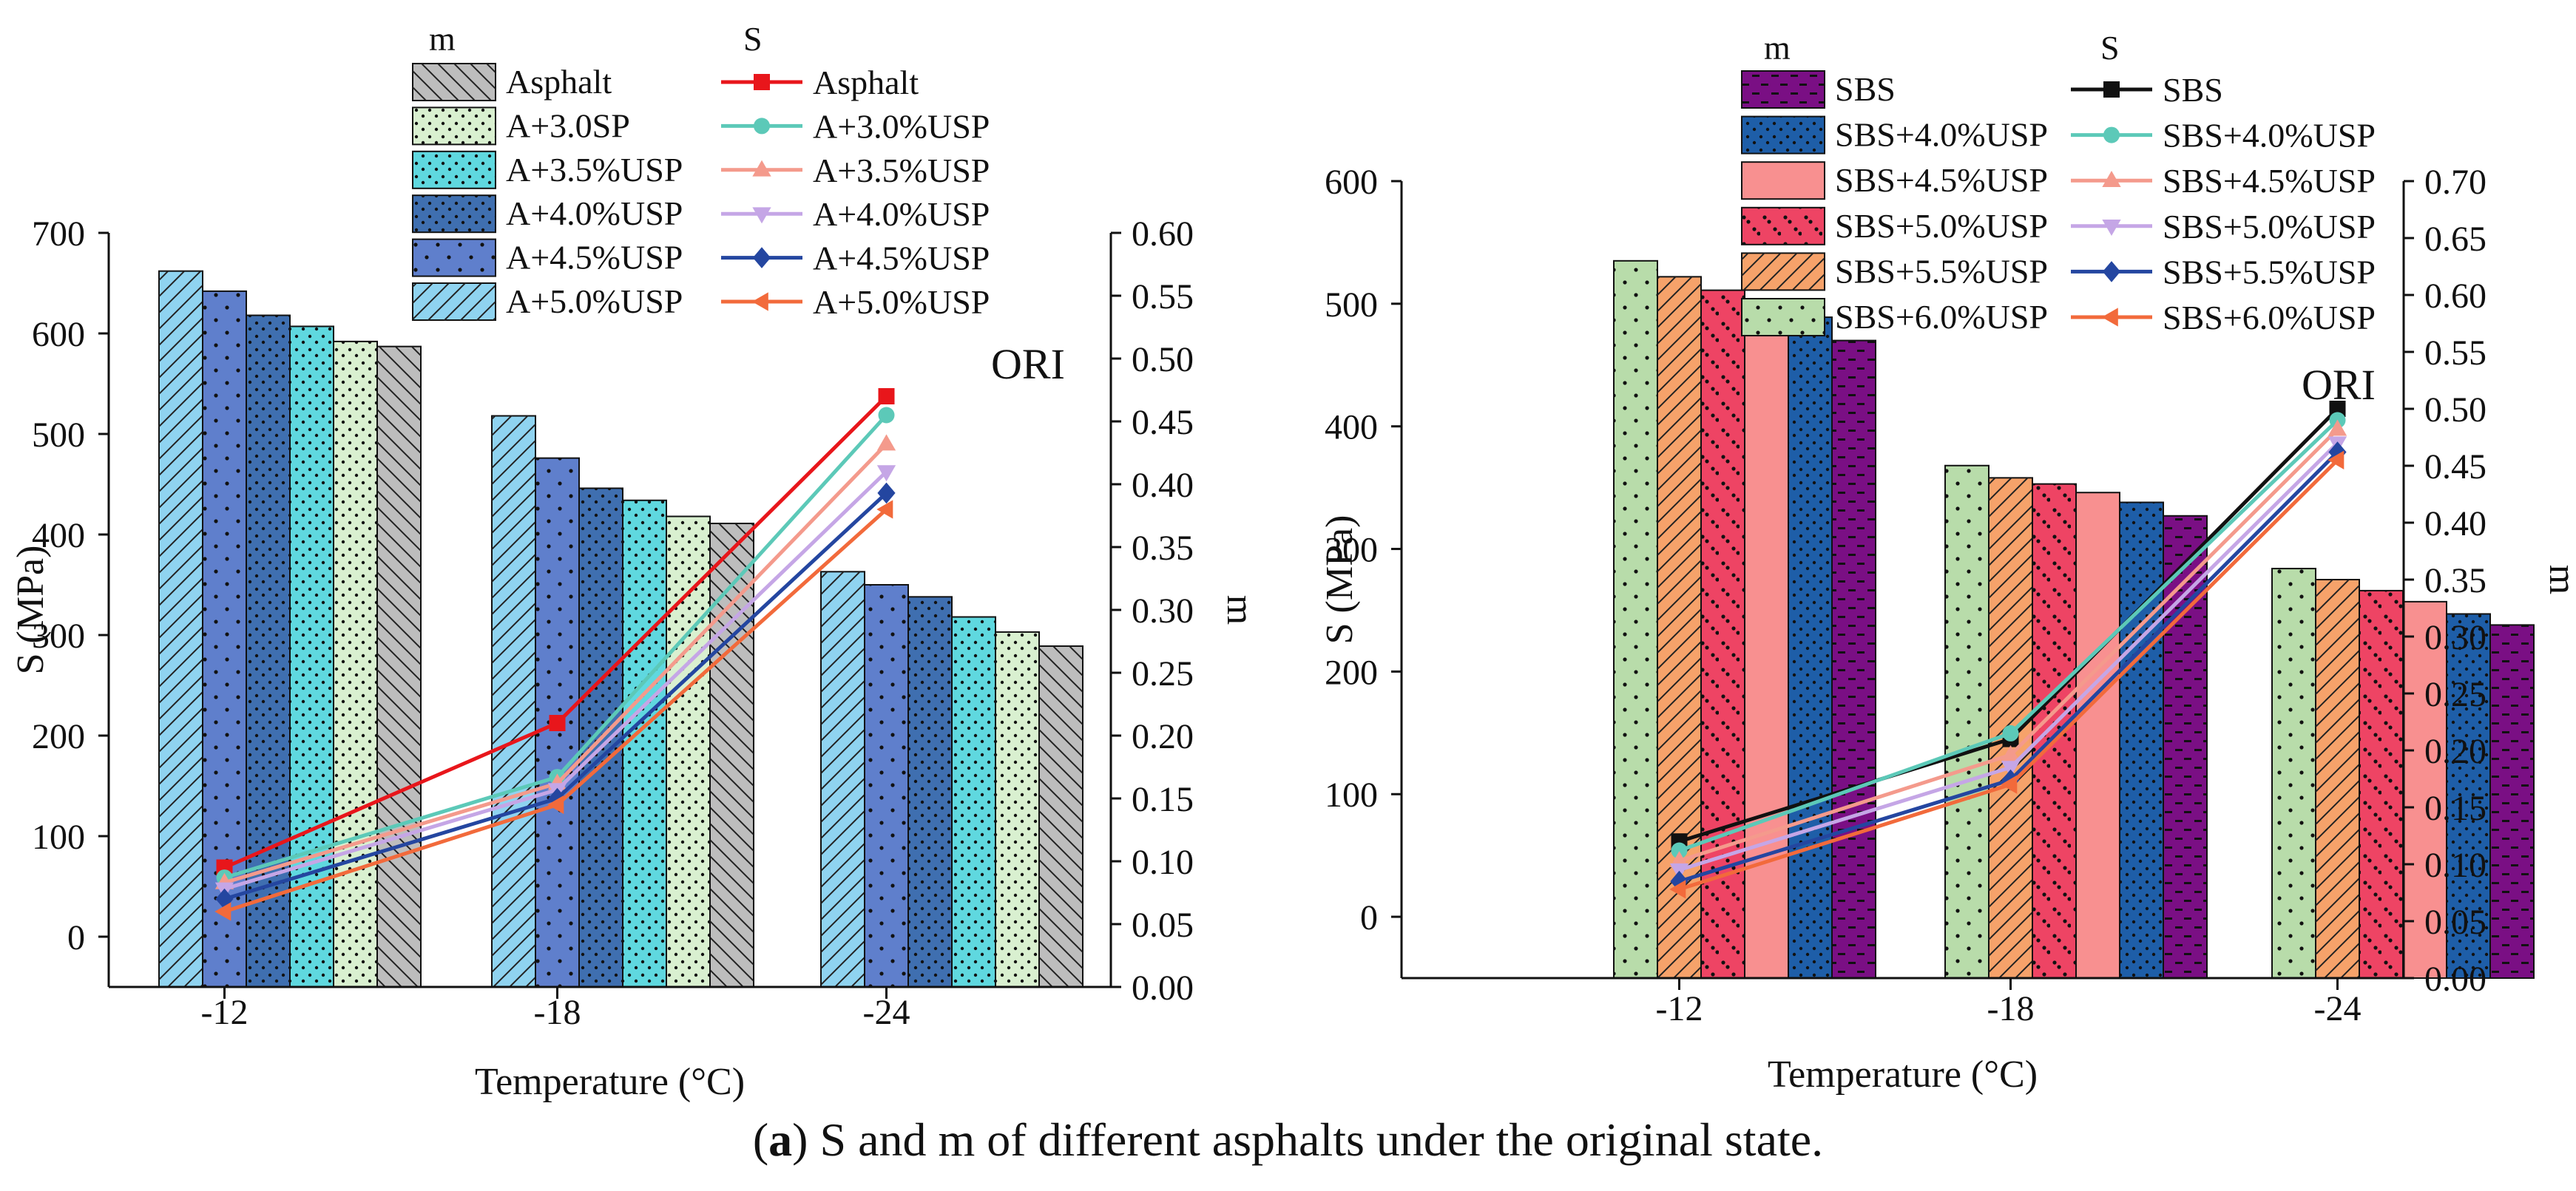  I want to click on marker-Asphalt--24, so click(886, 396).